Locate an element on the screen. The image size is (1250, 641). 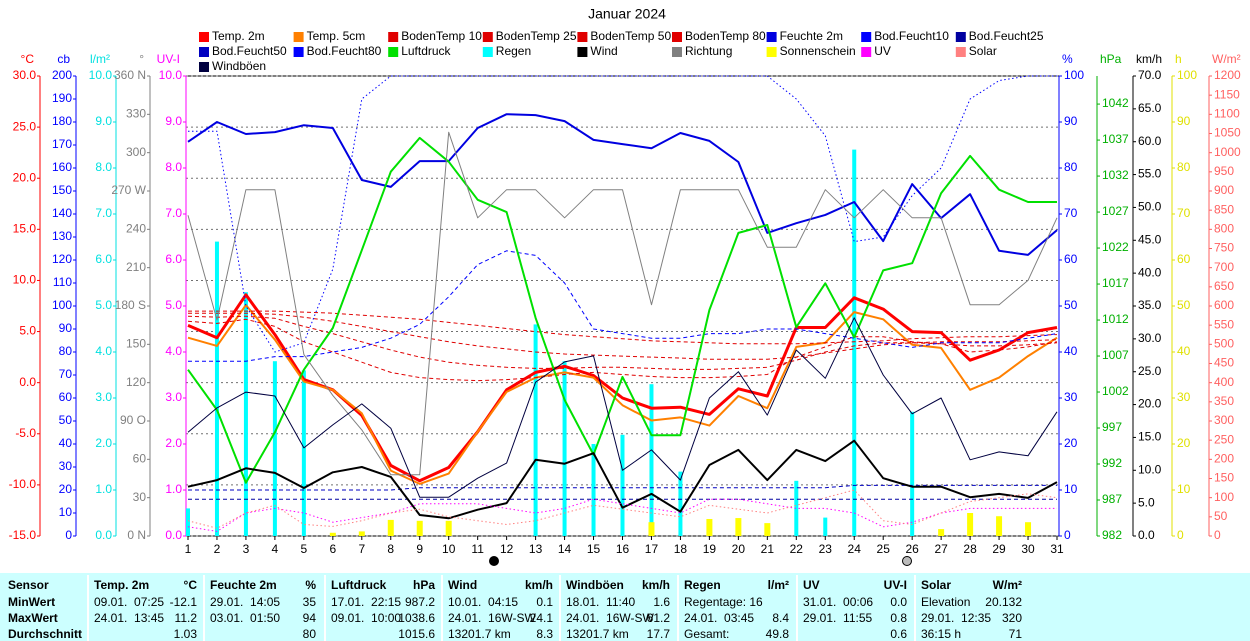
axis-tick-label: 0 N is located at coordinates (136, 535).